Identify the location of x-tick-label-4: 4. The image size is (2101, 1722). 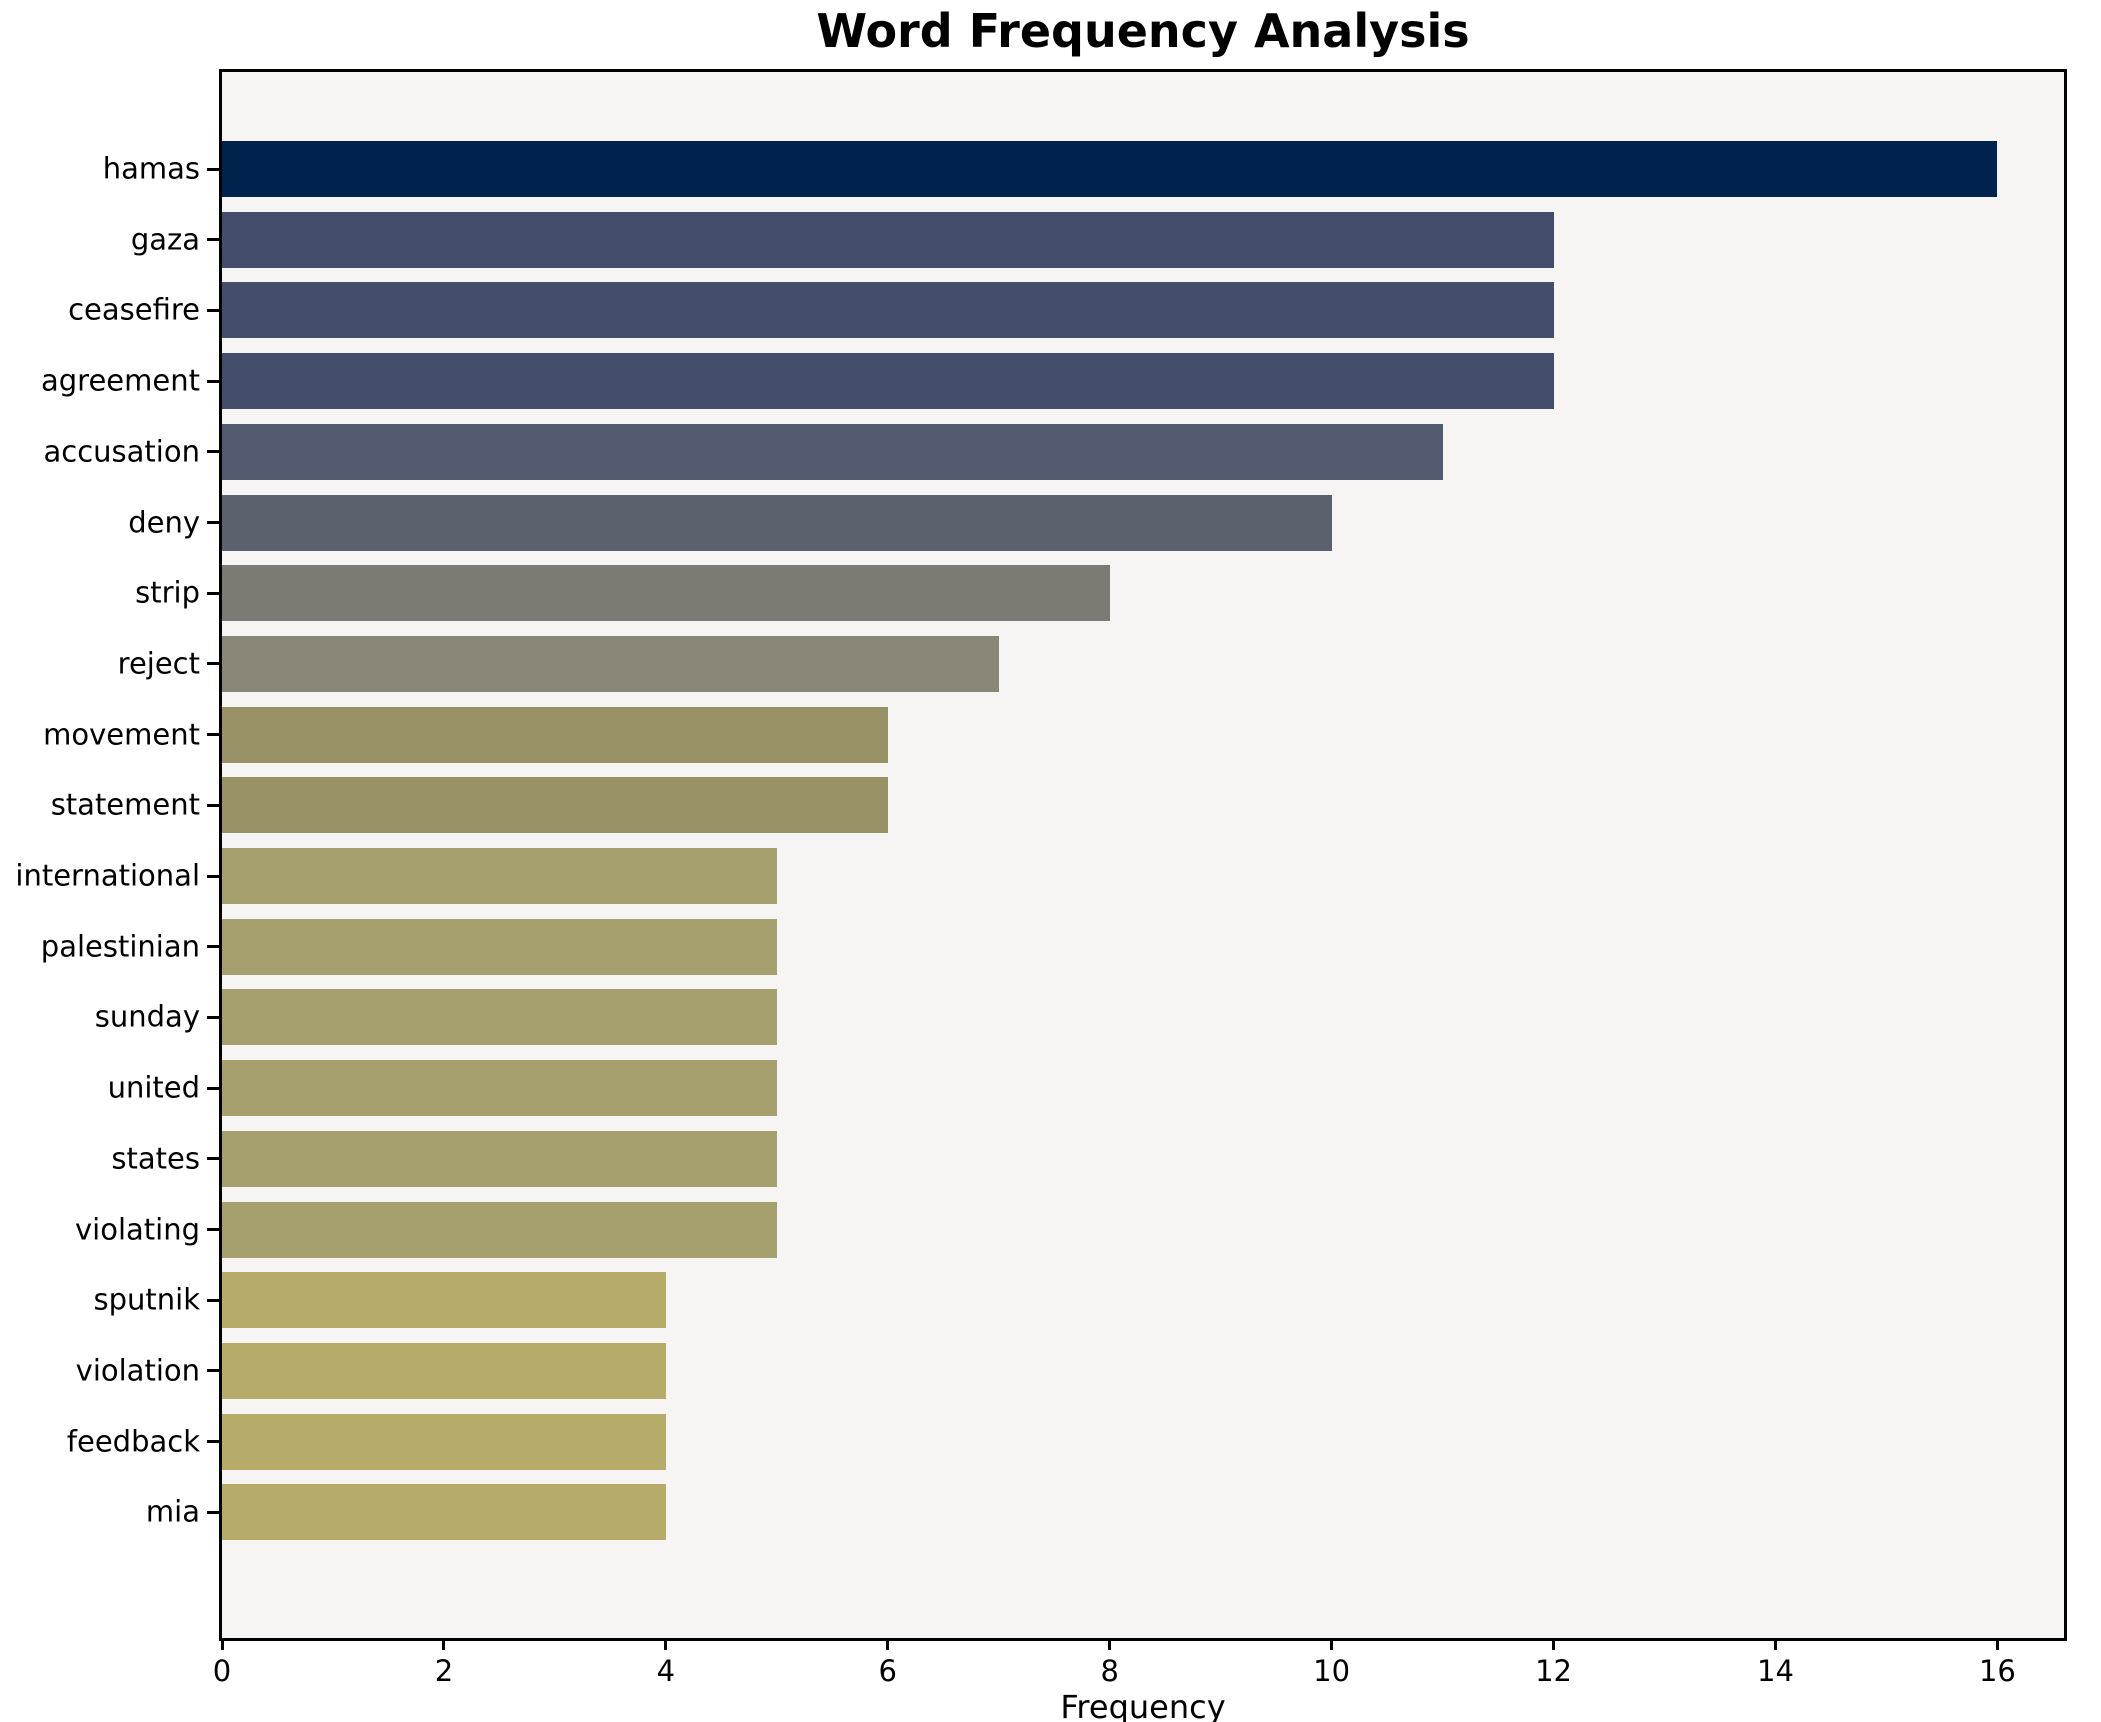
(666, 1671).